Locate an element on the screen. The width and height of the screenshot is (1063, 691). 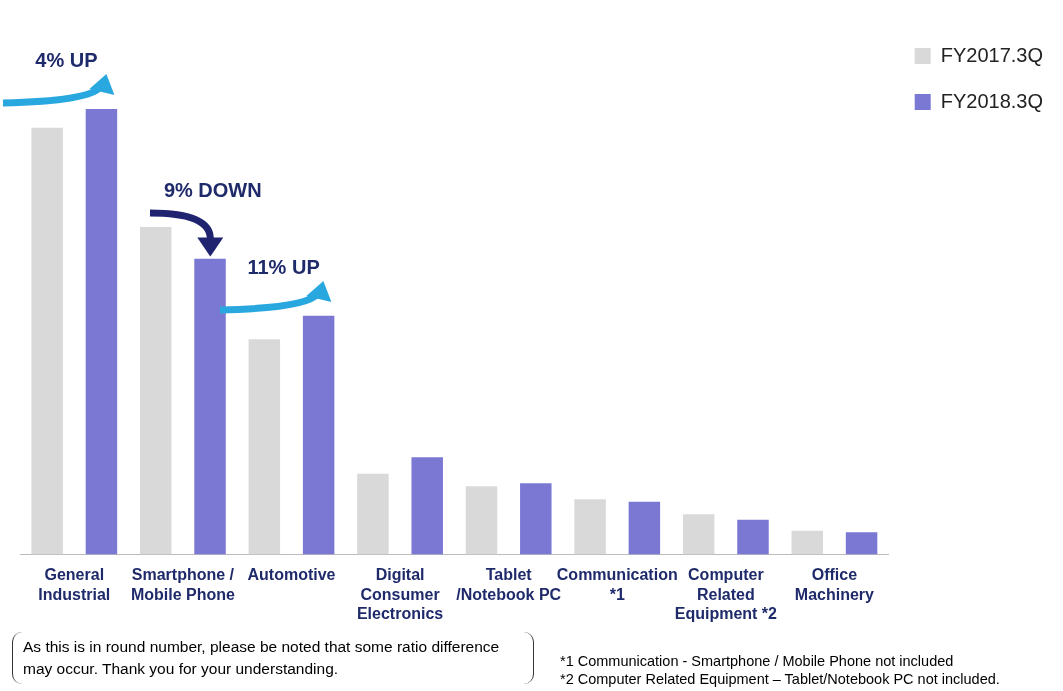
legend-label: FY2018.3Q is located at coordinates (992, 100).